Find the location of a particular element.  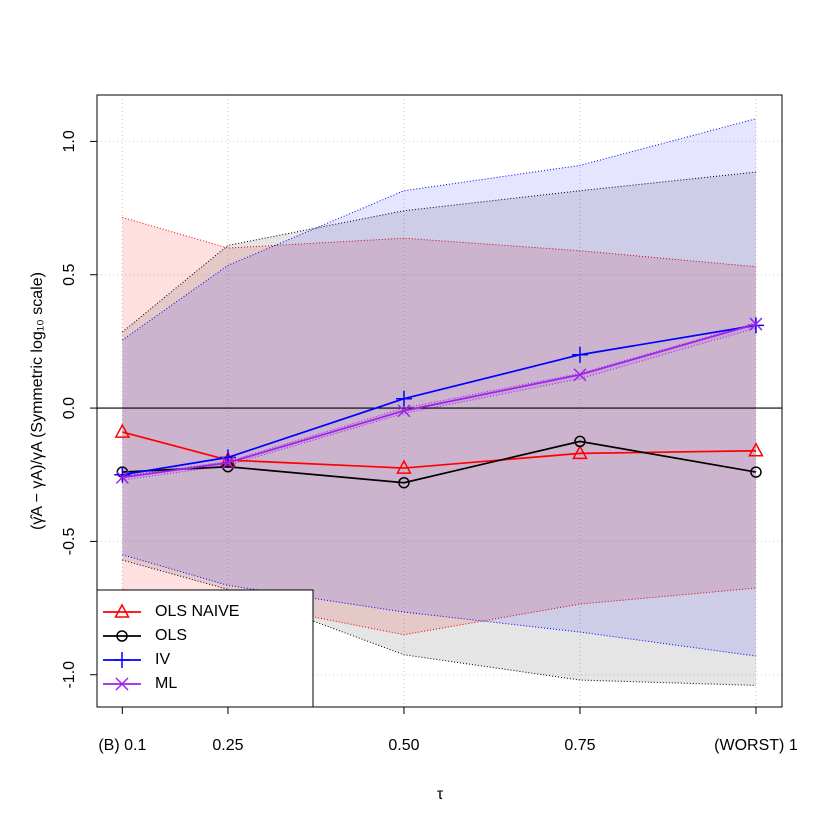

band is located at coordinates (439, 401).